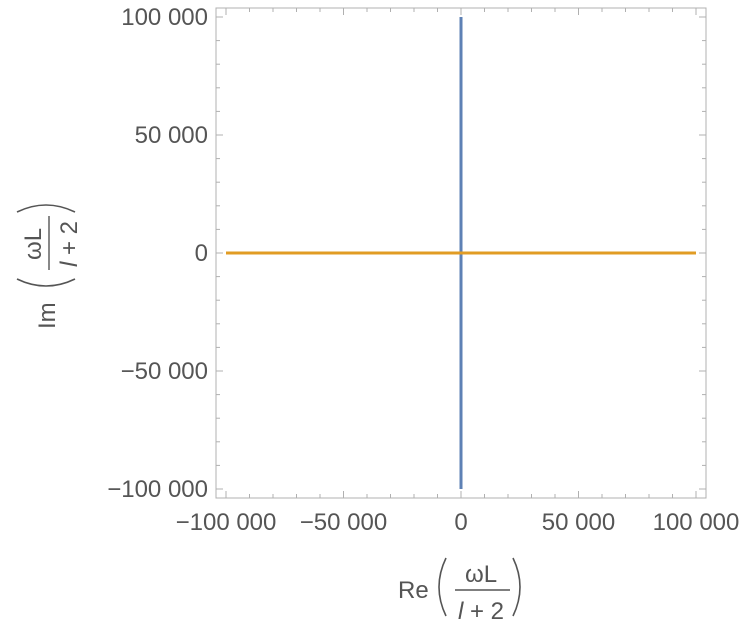 The width and height of the screenshot is (750, 632). I want to click on x-tick-label: 100 000, so click(696, 522).